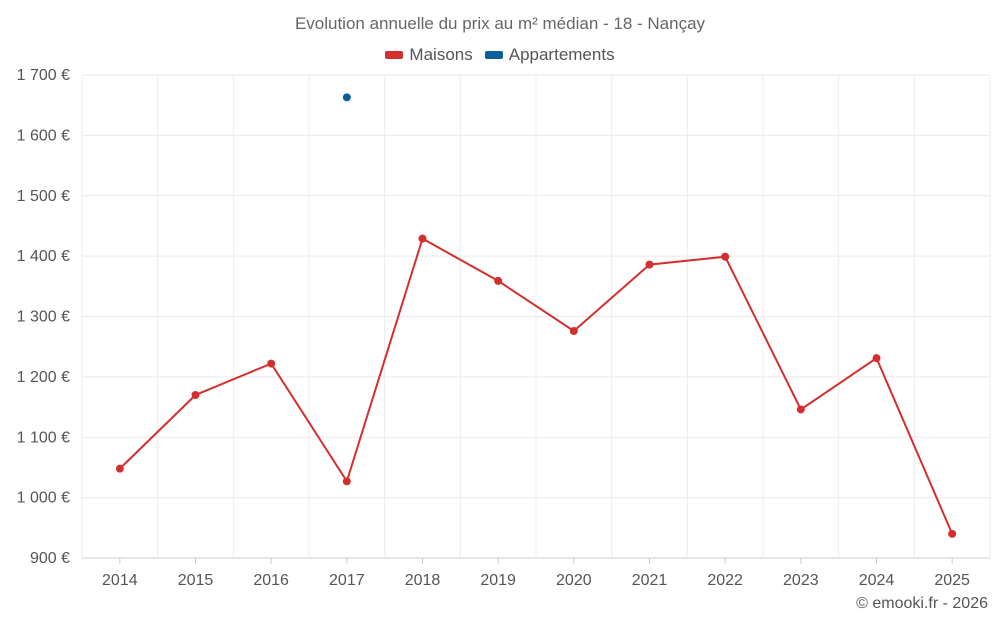 The height and width of the screenshot is (625, 1000). I want to click on x-tick-label: 2018, so click(423, 580).